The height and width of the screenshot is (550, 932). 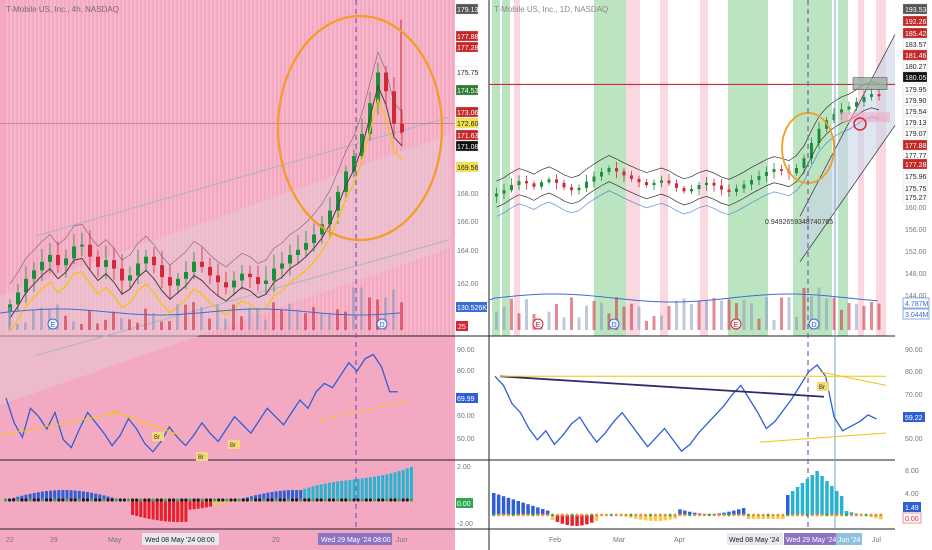 I want to click on time-tick: Jul, so click(x=876, y=540).